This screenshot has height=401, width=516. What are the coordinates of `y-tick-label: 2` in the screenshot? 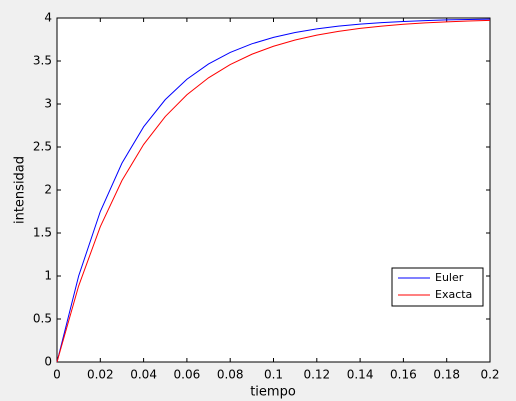 It's located at (48, 190).